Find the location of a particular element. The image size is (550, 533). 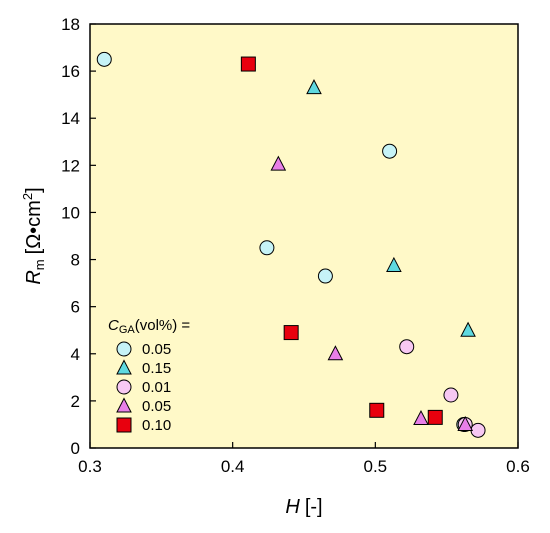

y-tick-label: 0 is located at coordinates (75, 448).